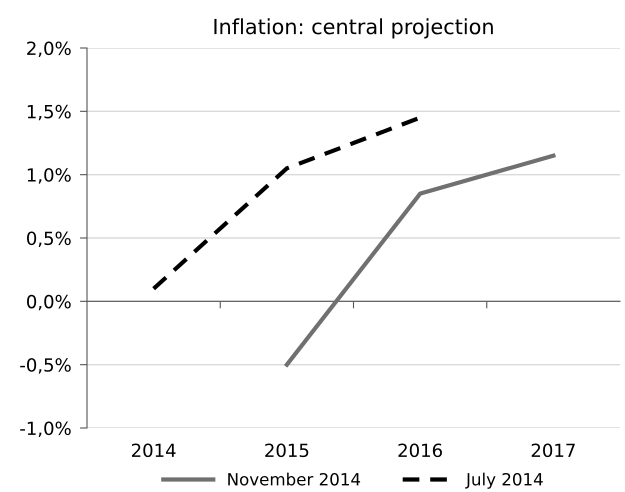 This screenshot has height=492, width=625. Describe the element at coordinates (49, 176) in the screenshot. I see `y-tick-label: 1,0%` at that location.